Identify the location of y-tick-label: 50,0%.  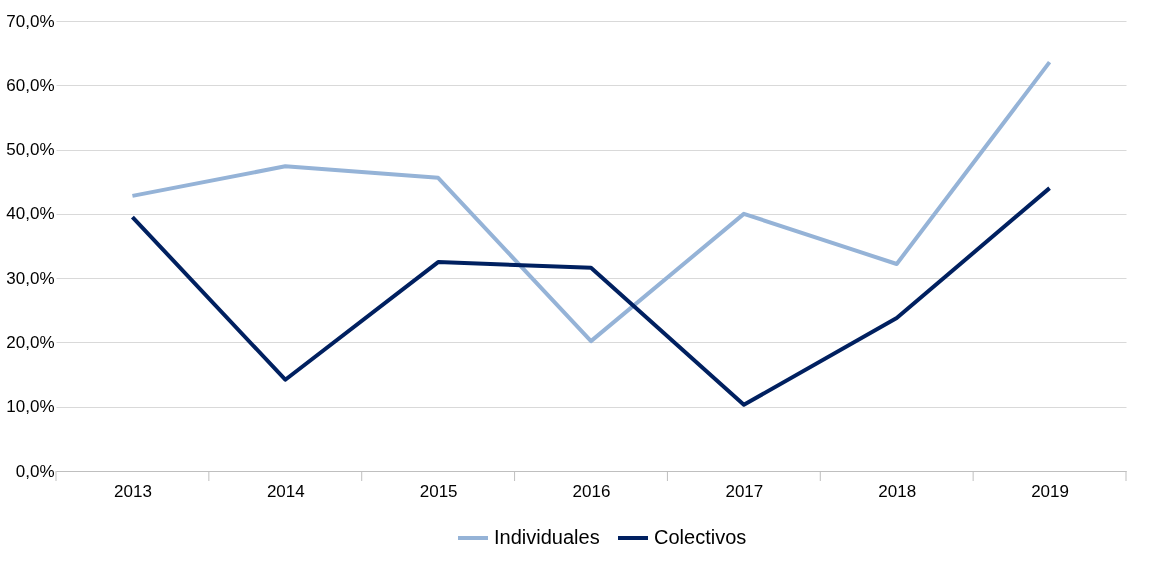
(30, 150).